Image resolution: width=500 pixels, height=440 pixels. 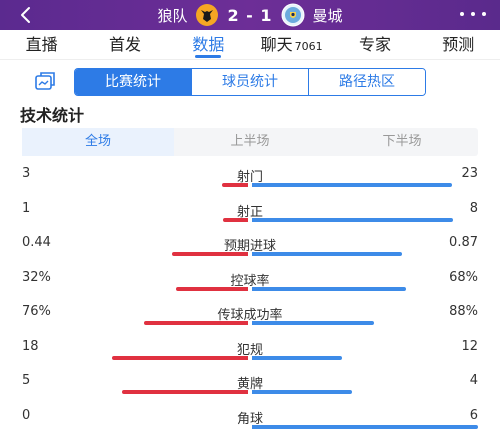 What do you see at coordinates (45, 81) in the screenshot?
I see `share-screenshot-icon` at bounding box center [45, 81].